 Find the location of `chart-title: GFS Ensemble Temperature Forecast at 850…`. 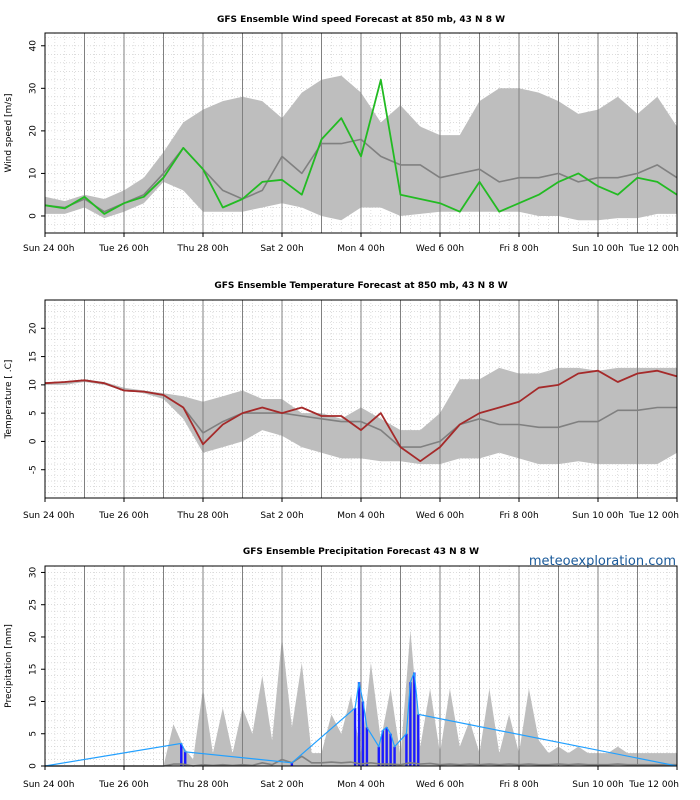

chart-title: GFS Ensemble Temperature Forecast at 850… is located at coordinates (360, 286).